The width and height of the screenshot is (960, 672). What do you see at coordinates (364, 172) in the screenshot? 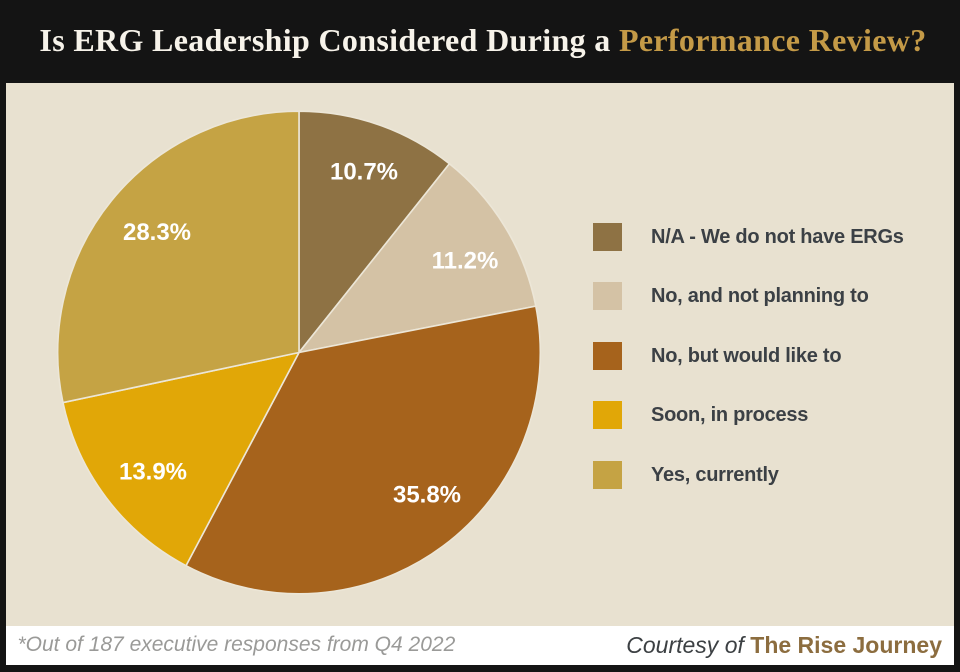
I see `svg-text: 10.7%` at bounding box center [364, 172].